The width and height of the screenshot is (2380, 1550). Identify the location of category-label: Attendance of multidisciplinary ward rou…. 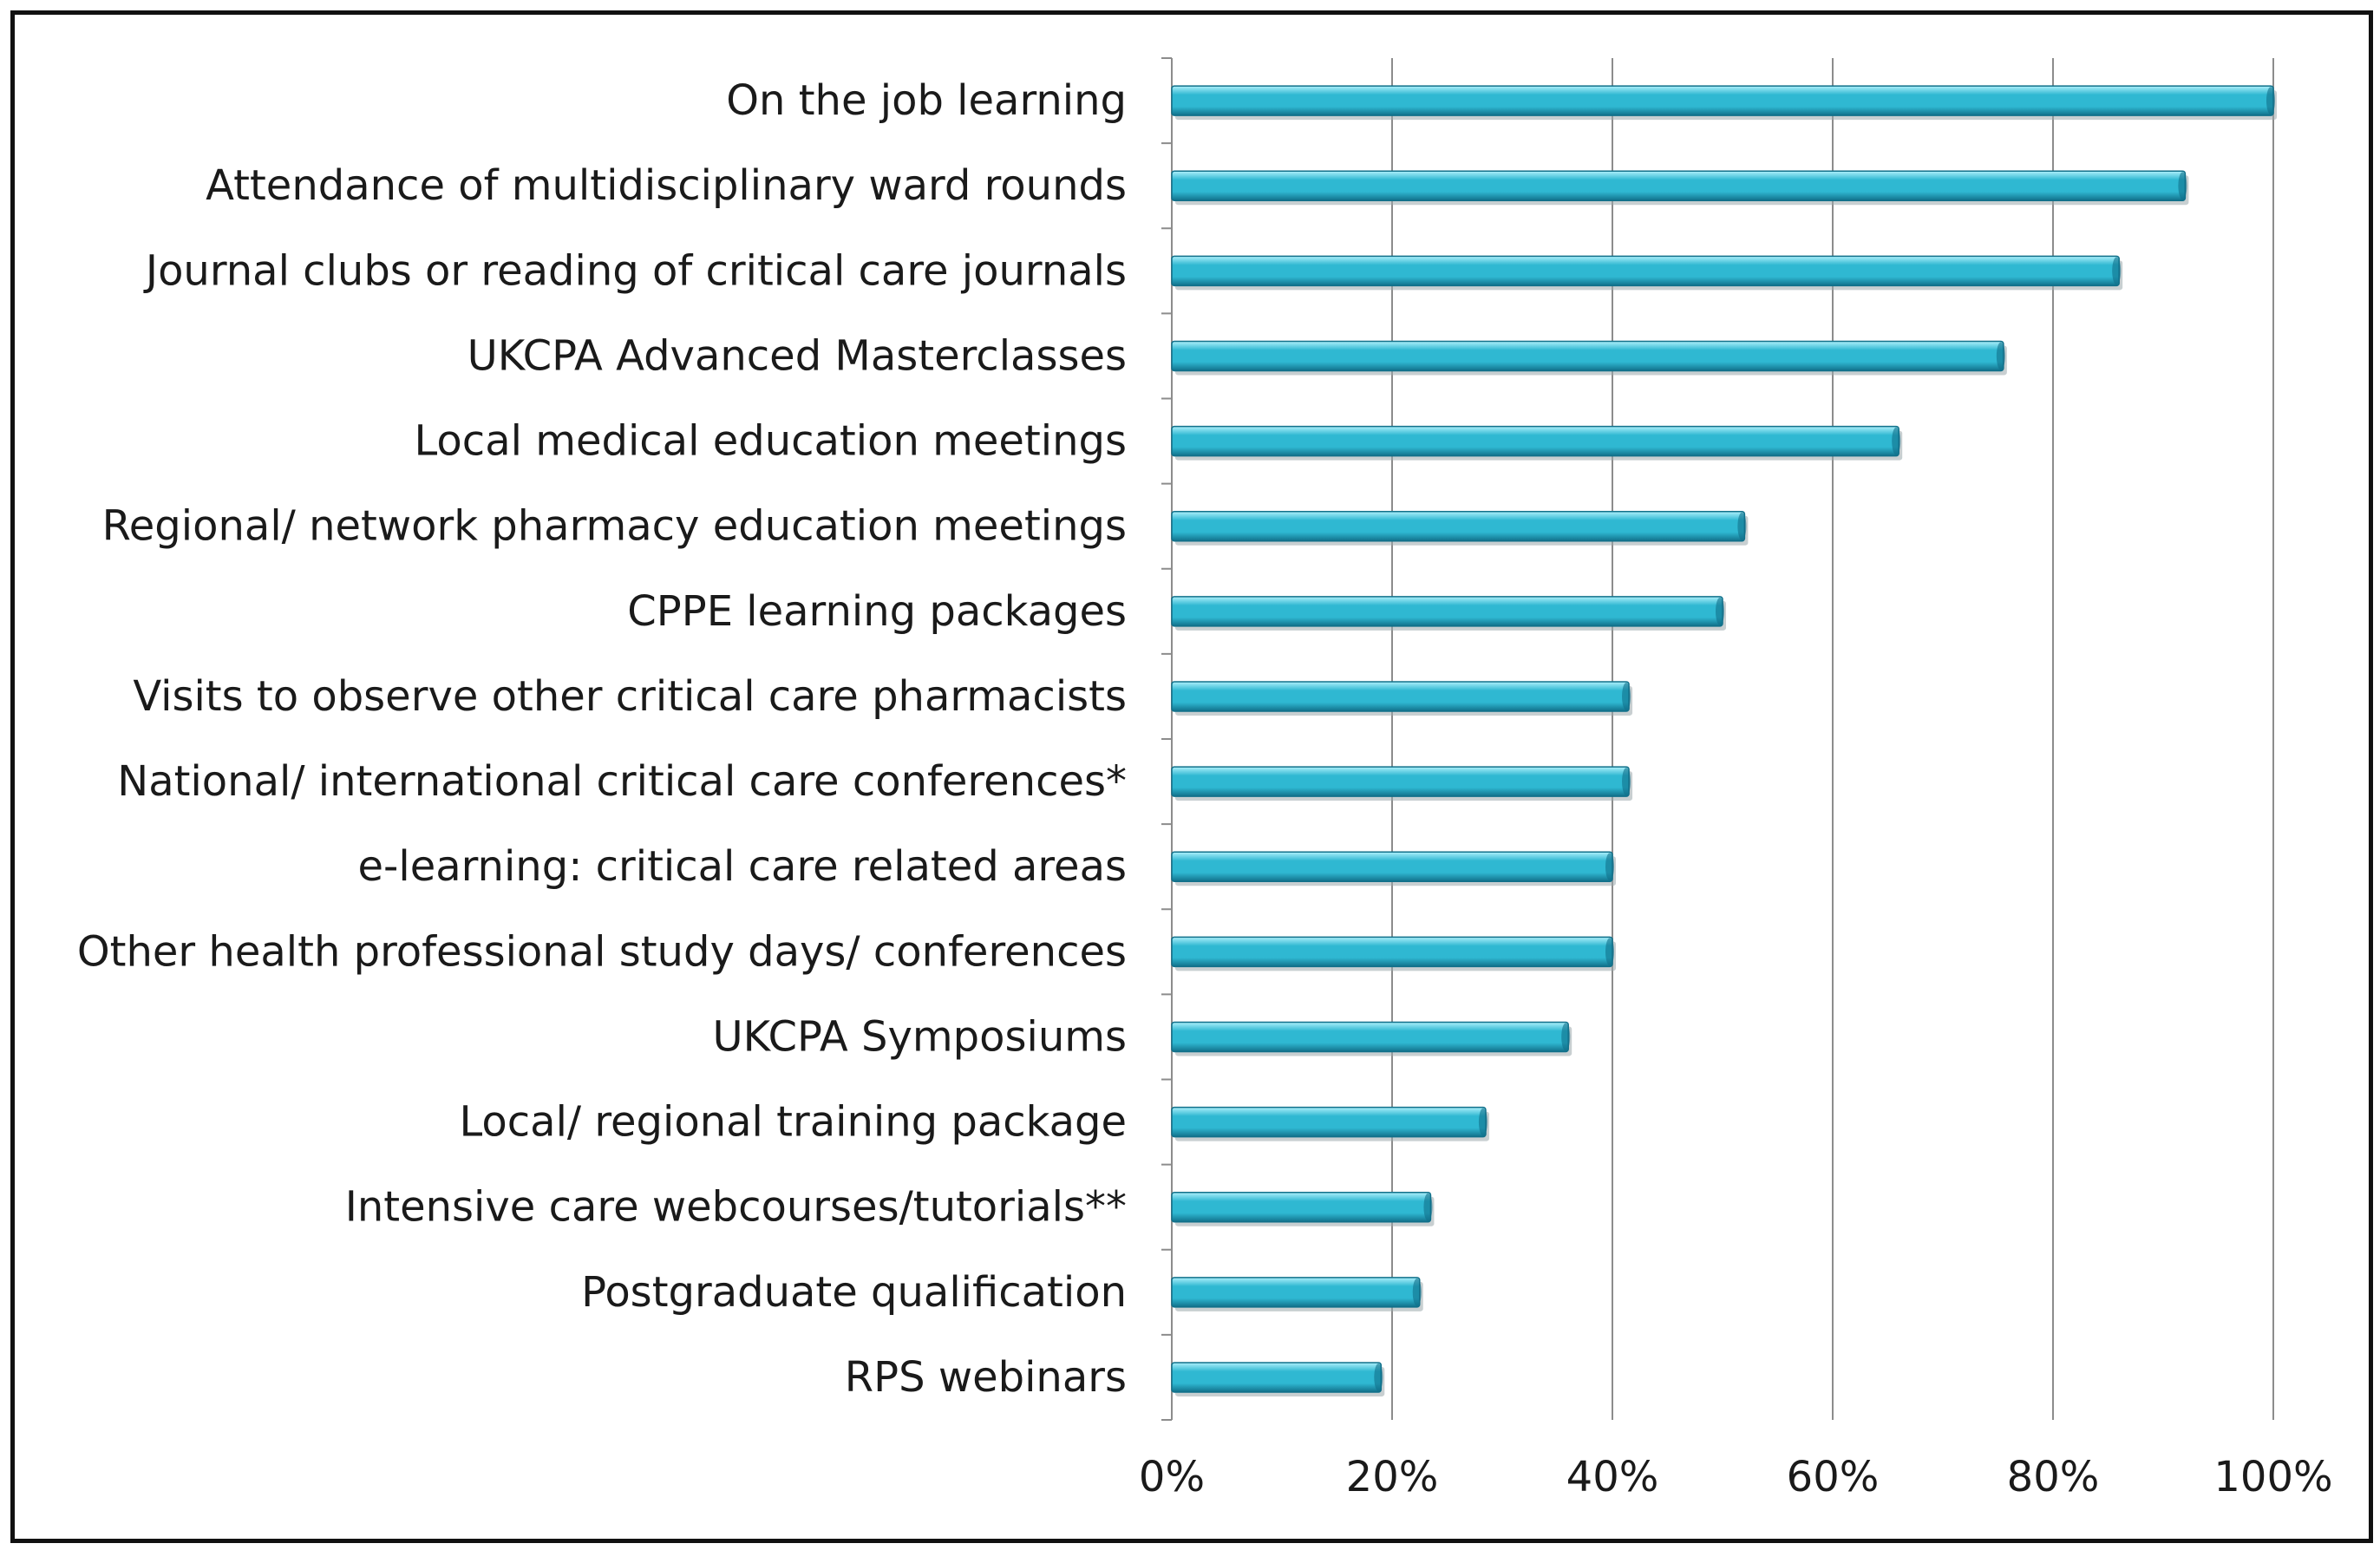
(666, 185).